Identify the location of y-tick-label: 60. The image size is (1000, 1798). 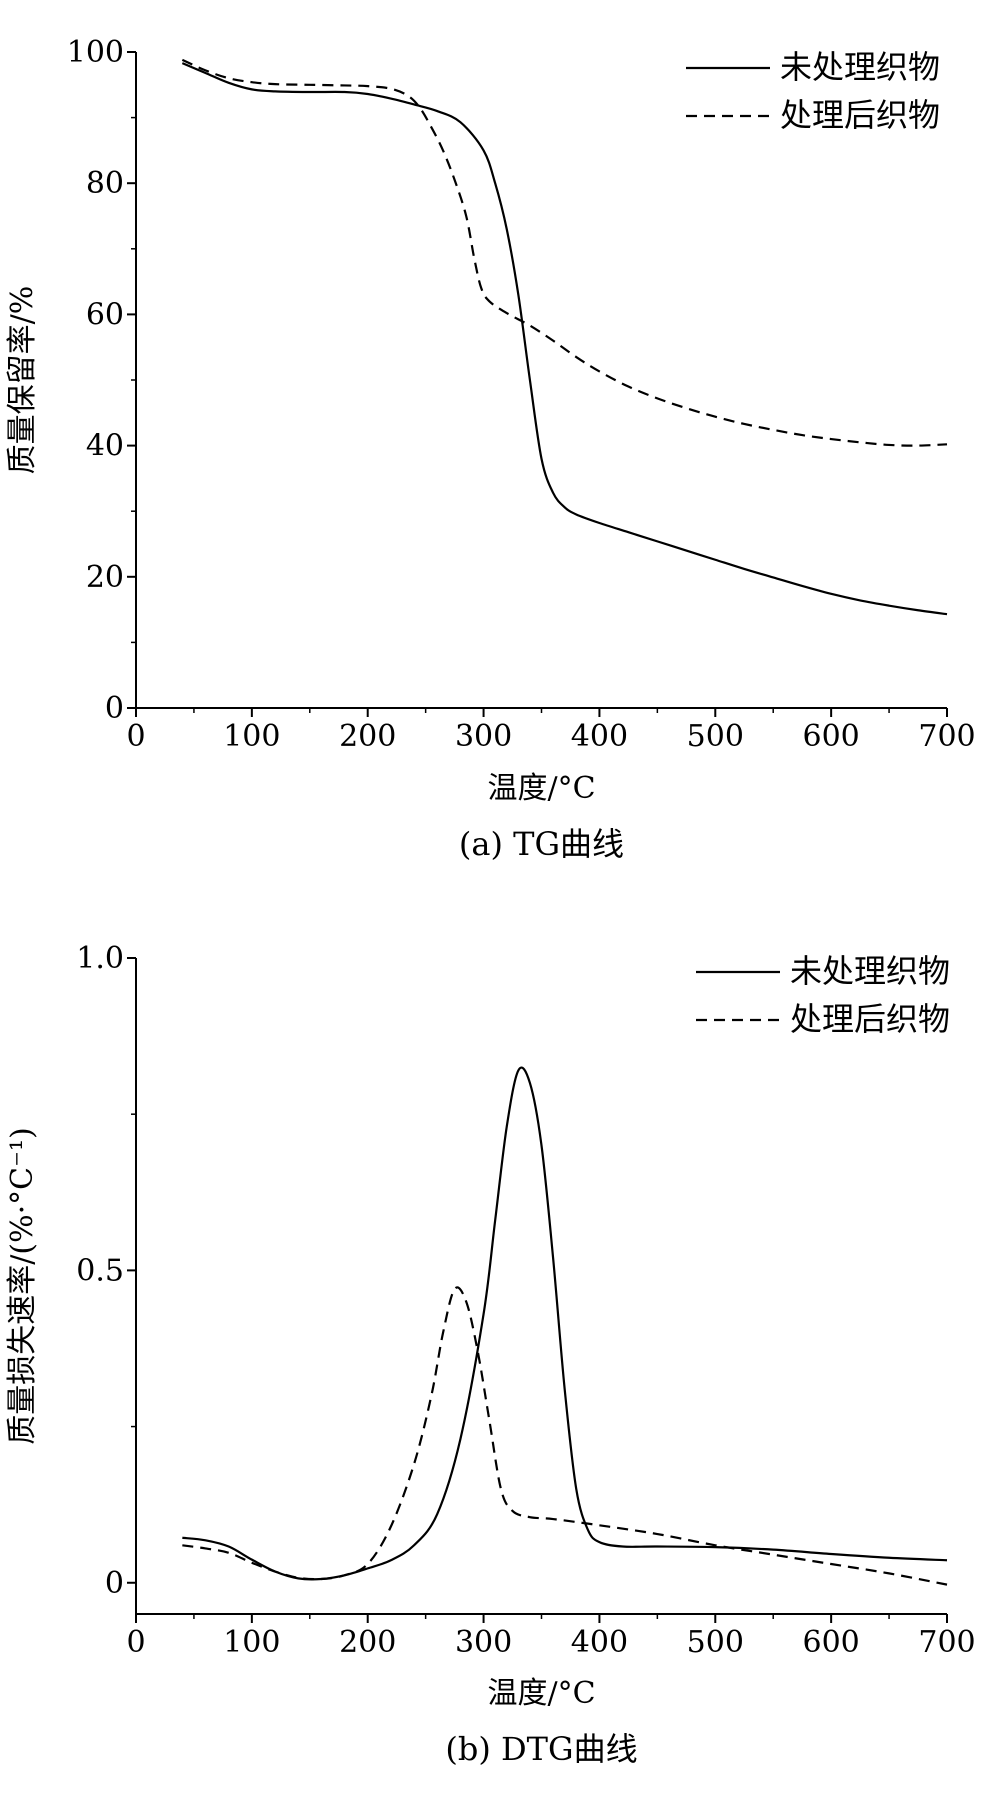
(105, 314).